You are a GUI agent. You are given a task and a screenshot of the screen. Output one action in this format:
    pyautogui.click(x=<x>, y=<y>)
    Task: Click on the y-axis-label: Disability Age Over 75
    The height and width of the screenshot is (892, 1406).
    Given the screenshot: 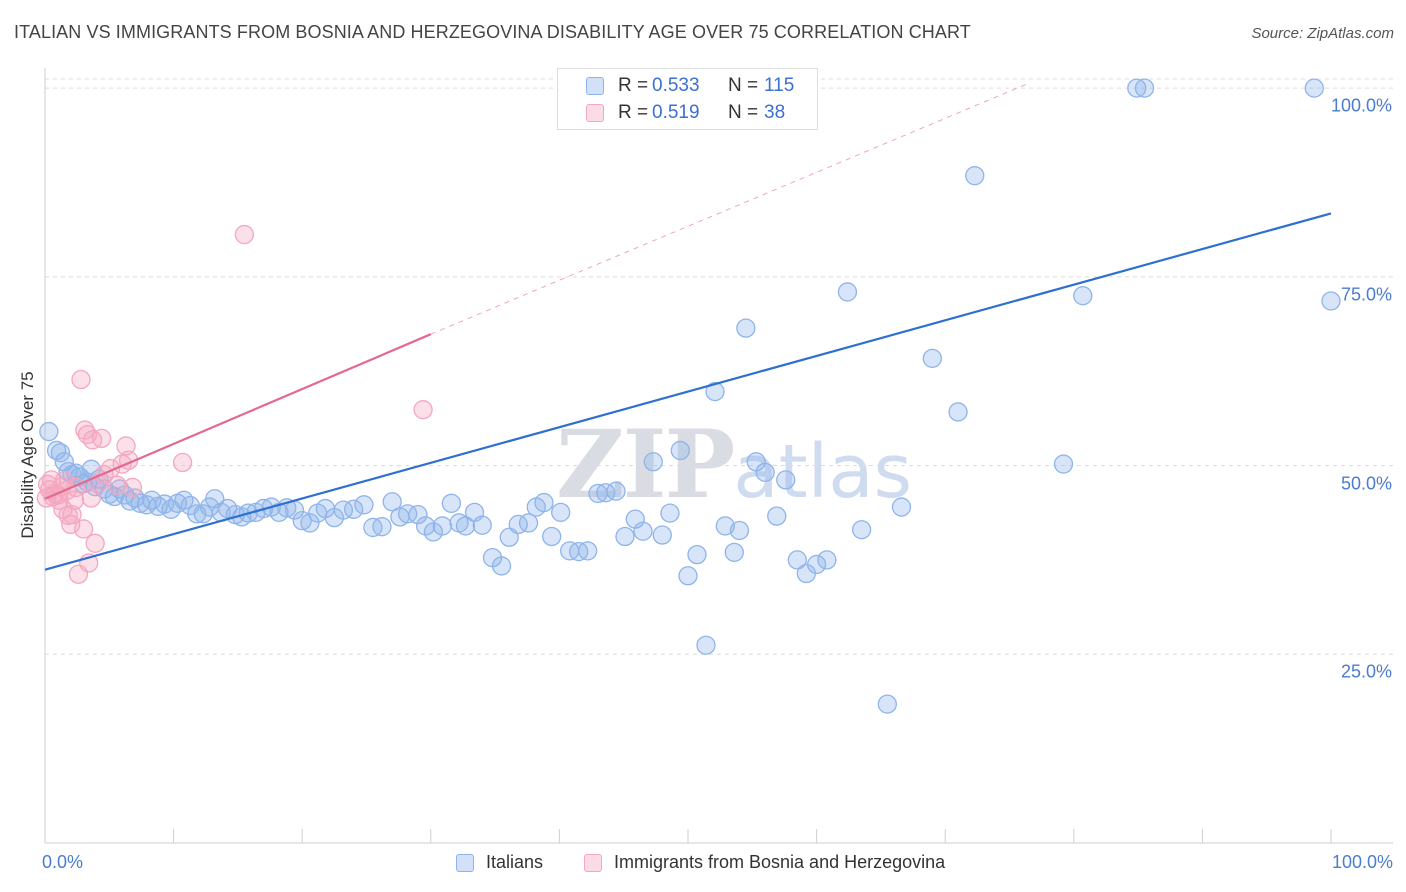 What is the action you would take?
    pyautogui.click(x=27, y=455)
    